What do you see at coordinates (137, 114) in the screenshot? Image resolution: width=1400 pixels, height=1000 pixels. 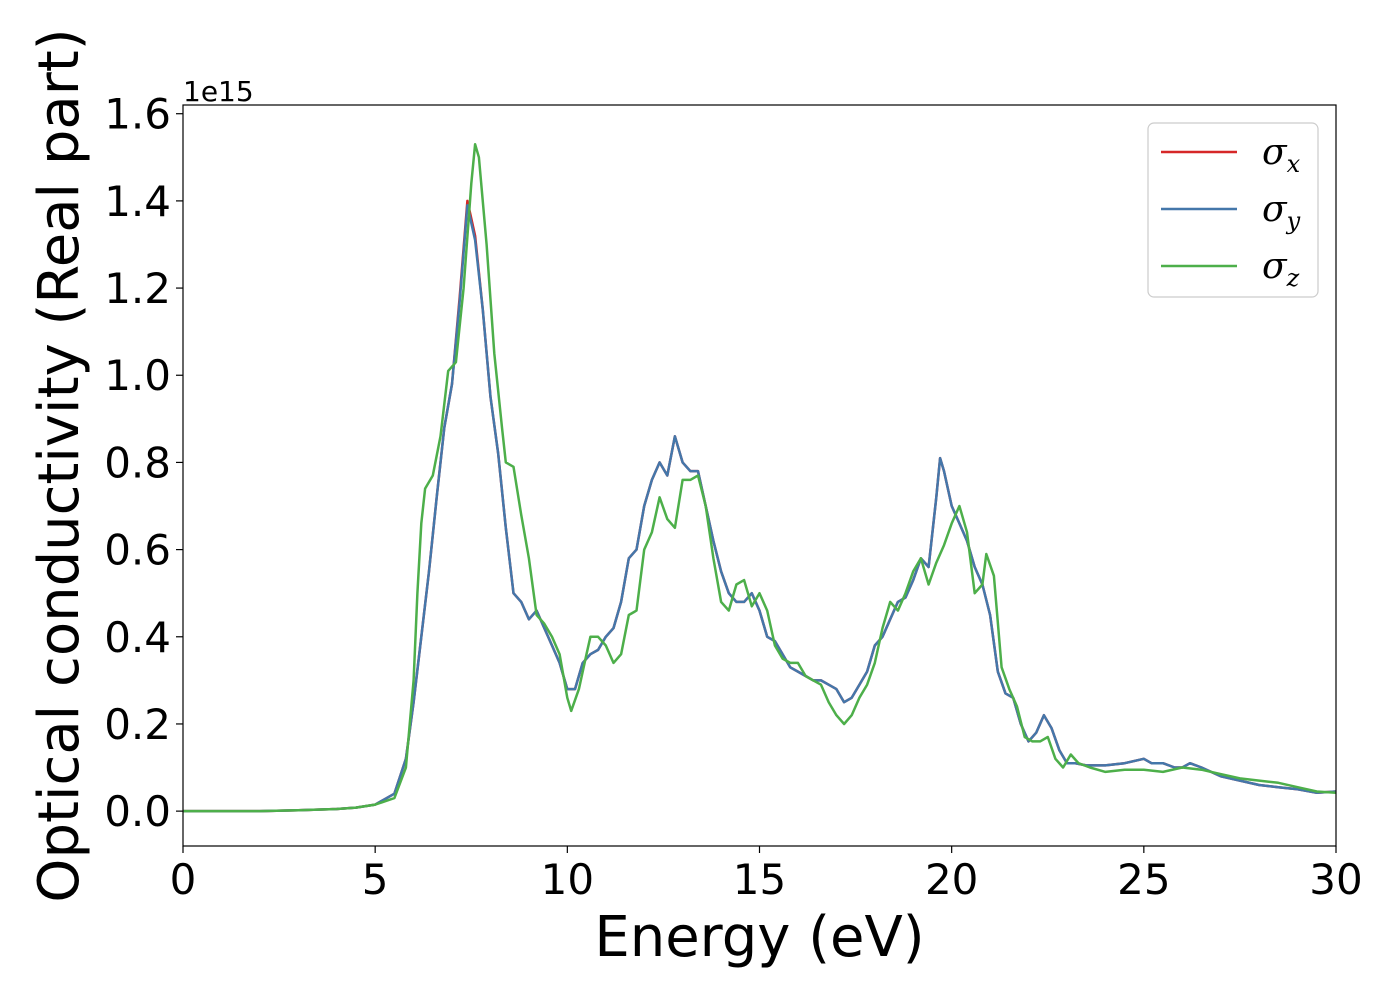 I see `y-tick-label: 1.6` at bounding box center [137, 114].